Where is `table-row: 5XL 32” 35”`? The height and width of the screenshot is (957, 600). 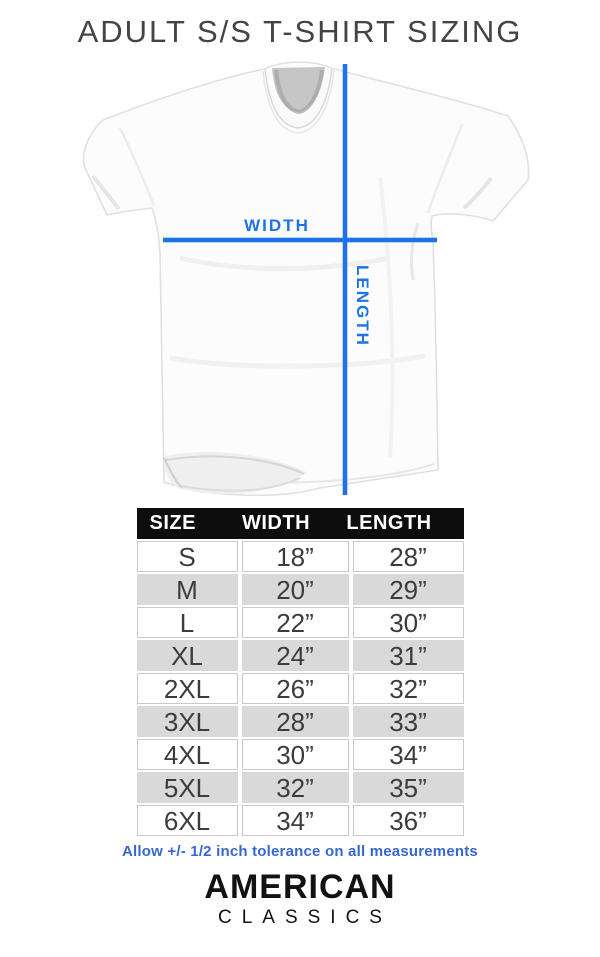
table-row: 5XL 32” 35” is located at coordinates (300, 787).